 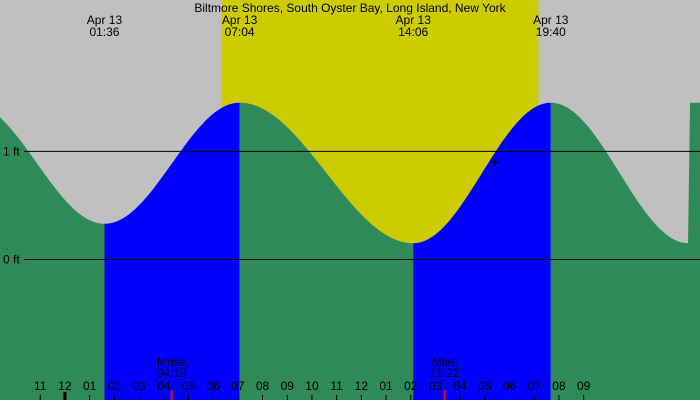 I want to click on moon-event-label: Mset, so click(x=445, y=362).